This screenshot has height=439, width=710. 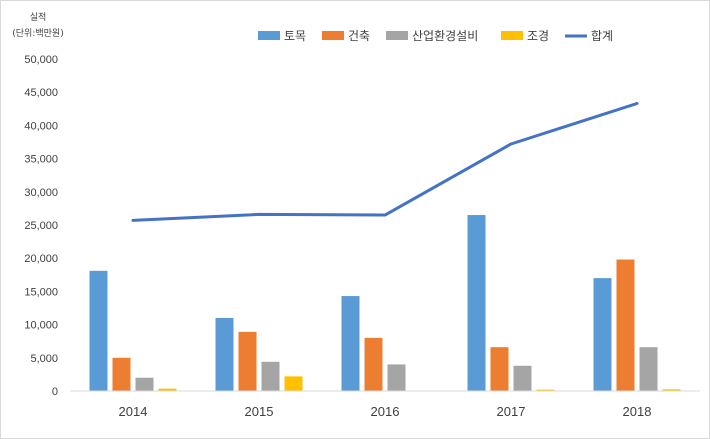 I want to click on bar-조경-2017, so click(x=545, y=390).